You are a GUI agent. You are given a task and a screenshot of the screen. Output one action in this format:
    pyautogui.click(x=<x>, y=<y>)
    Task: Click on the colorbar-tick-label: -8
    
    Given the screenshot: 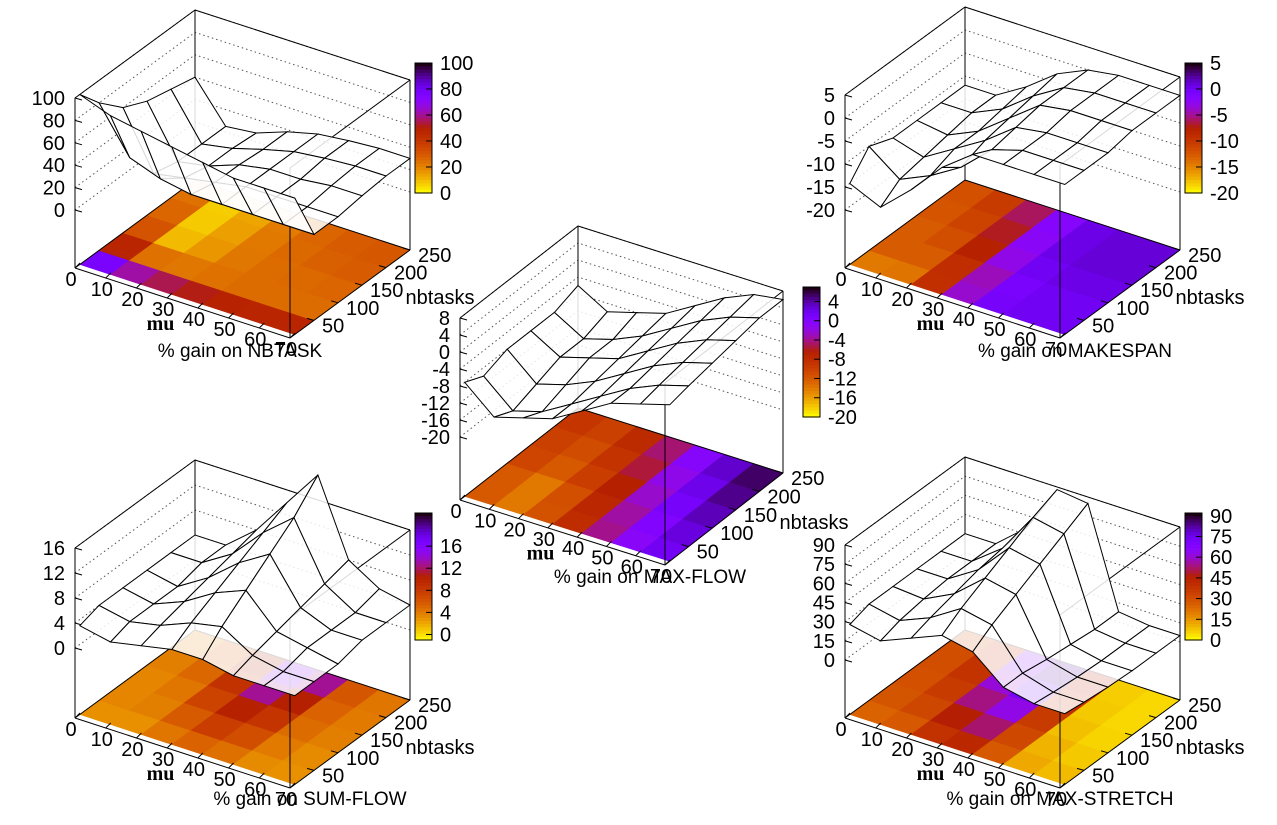 What is the action you would take?
    pyautogui.click(x=837, y=360)
    